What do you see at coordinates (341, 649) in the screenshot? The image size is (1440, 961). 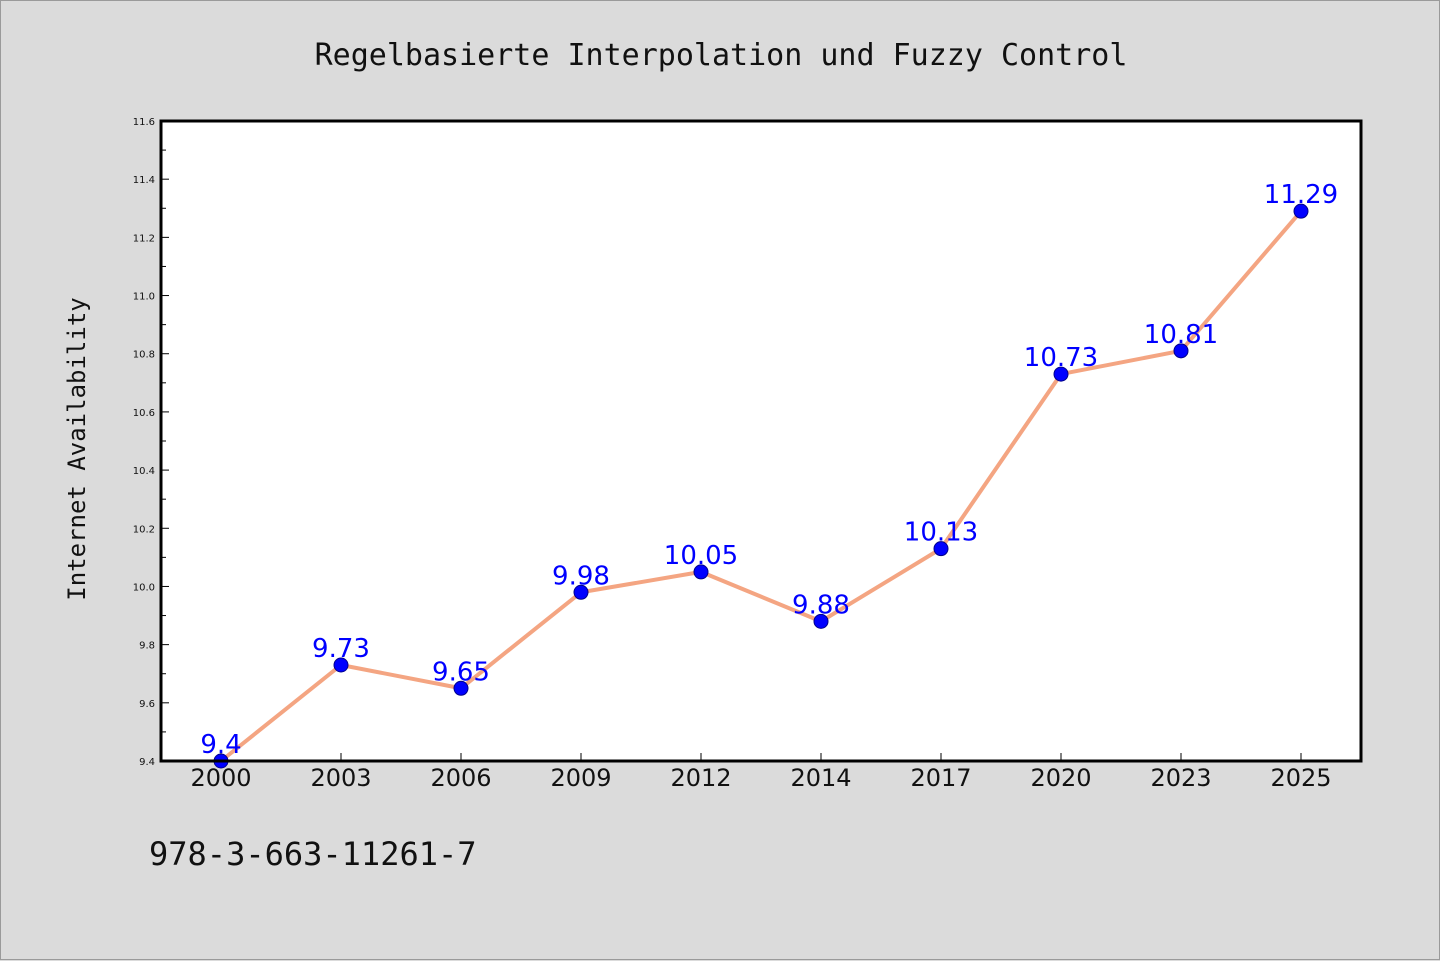 I see `data-label: 9.73` at bounding box center [341, 649].